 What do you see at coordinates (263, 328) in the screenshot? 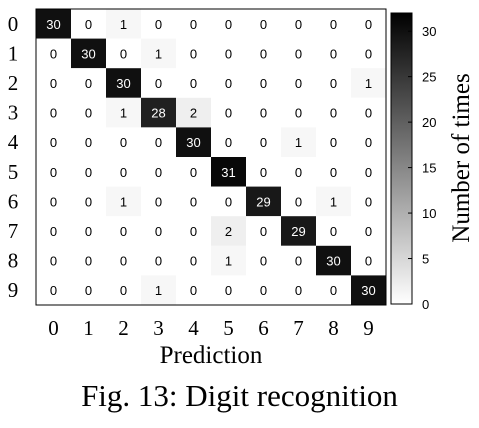
I see `x-tick-label: 6` at bounding box center [263, 328].